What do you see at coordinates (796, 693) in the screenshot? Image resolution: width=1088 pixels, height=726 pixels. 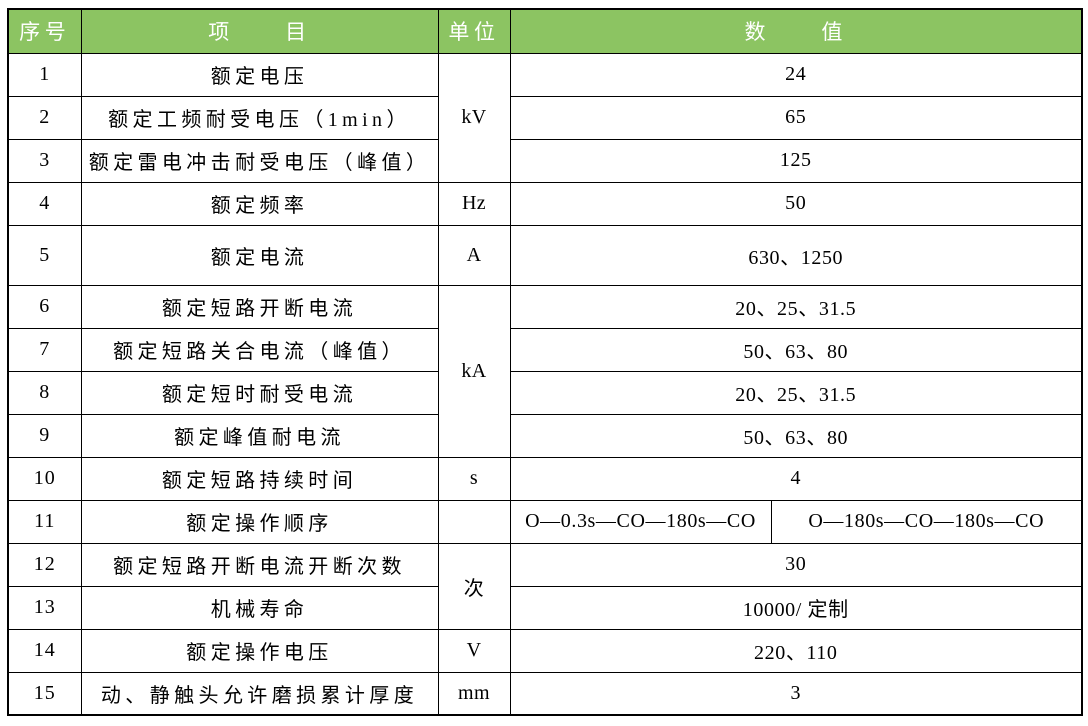 I see `value-cell: 3` at bounding box center [796, 693].